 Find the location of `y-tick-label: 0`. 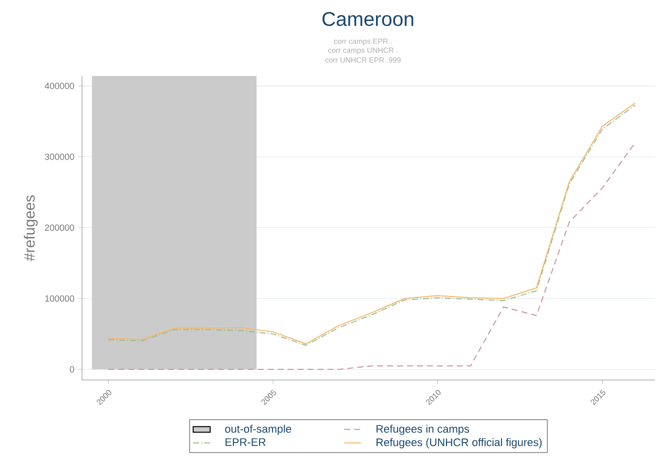

y-tick-label: 0 is located at coordinates (72, 369).